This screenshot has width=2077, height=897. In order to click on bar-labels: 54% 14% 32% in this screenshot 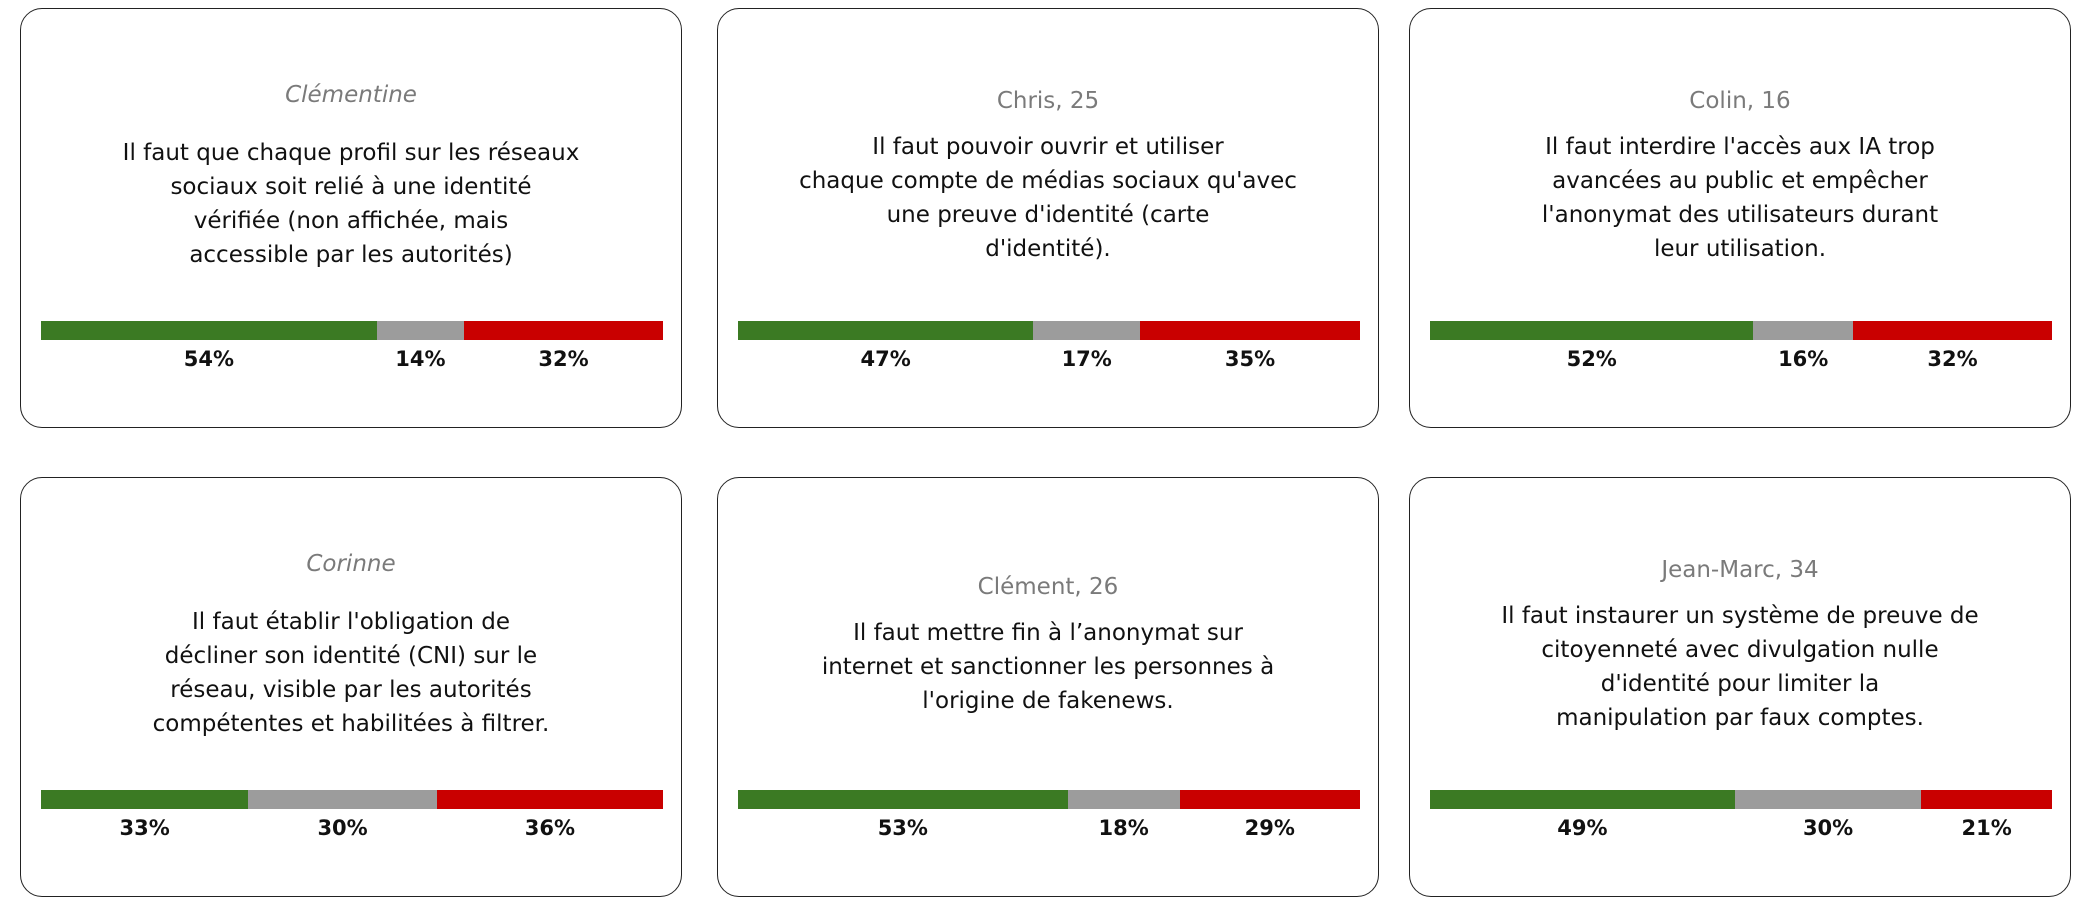, I will do `click(352, 359)`.